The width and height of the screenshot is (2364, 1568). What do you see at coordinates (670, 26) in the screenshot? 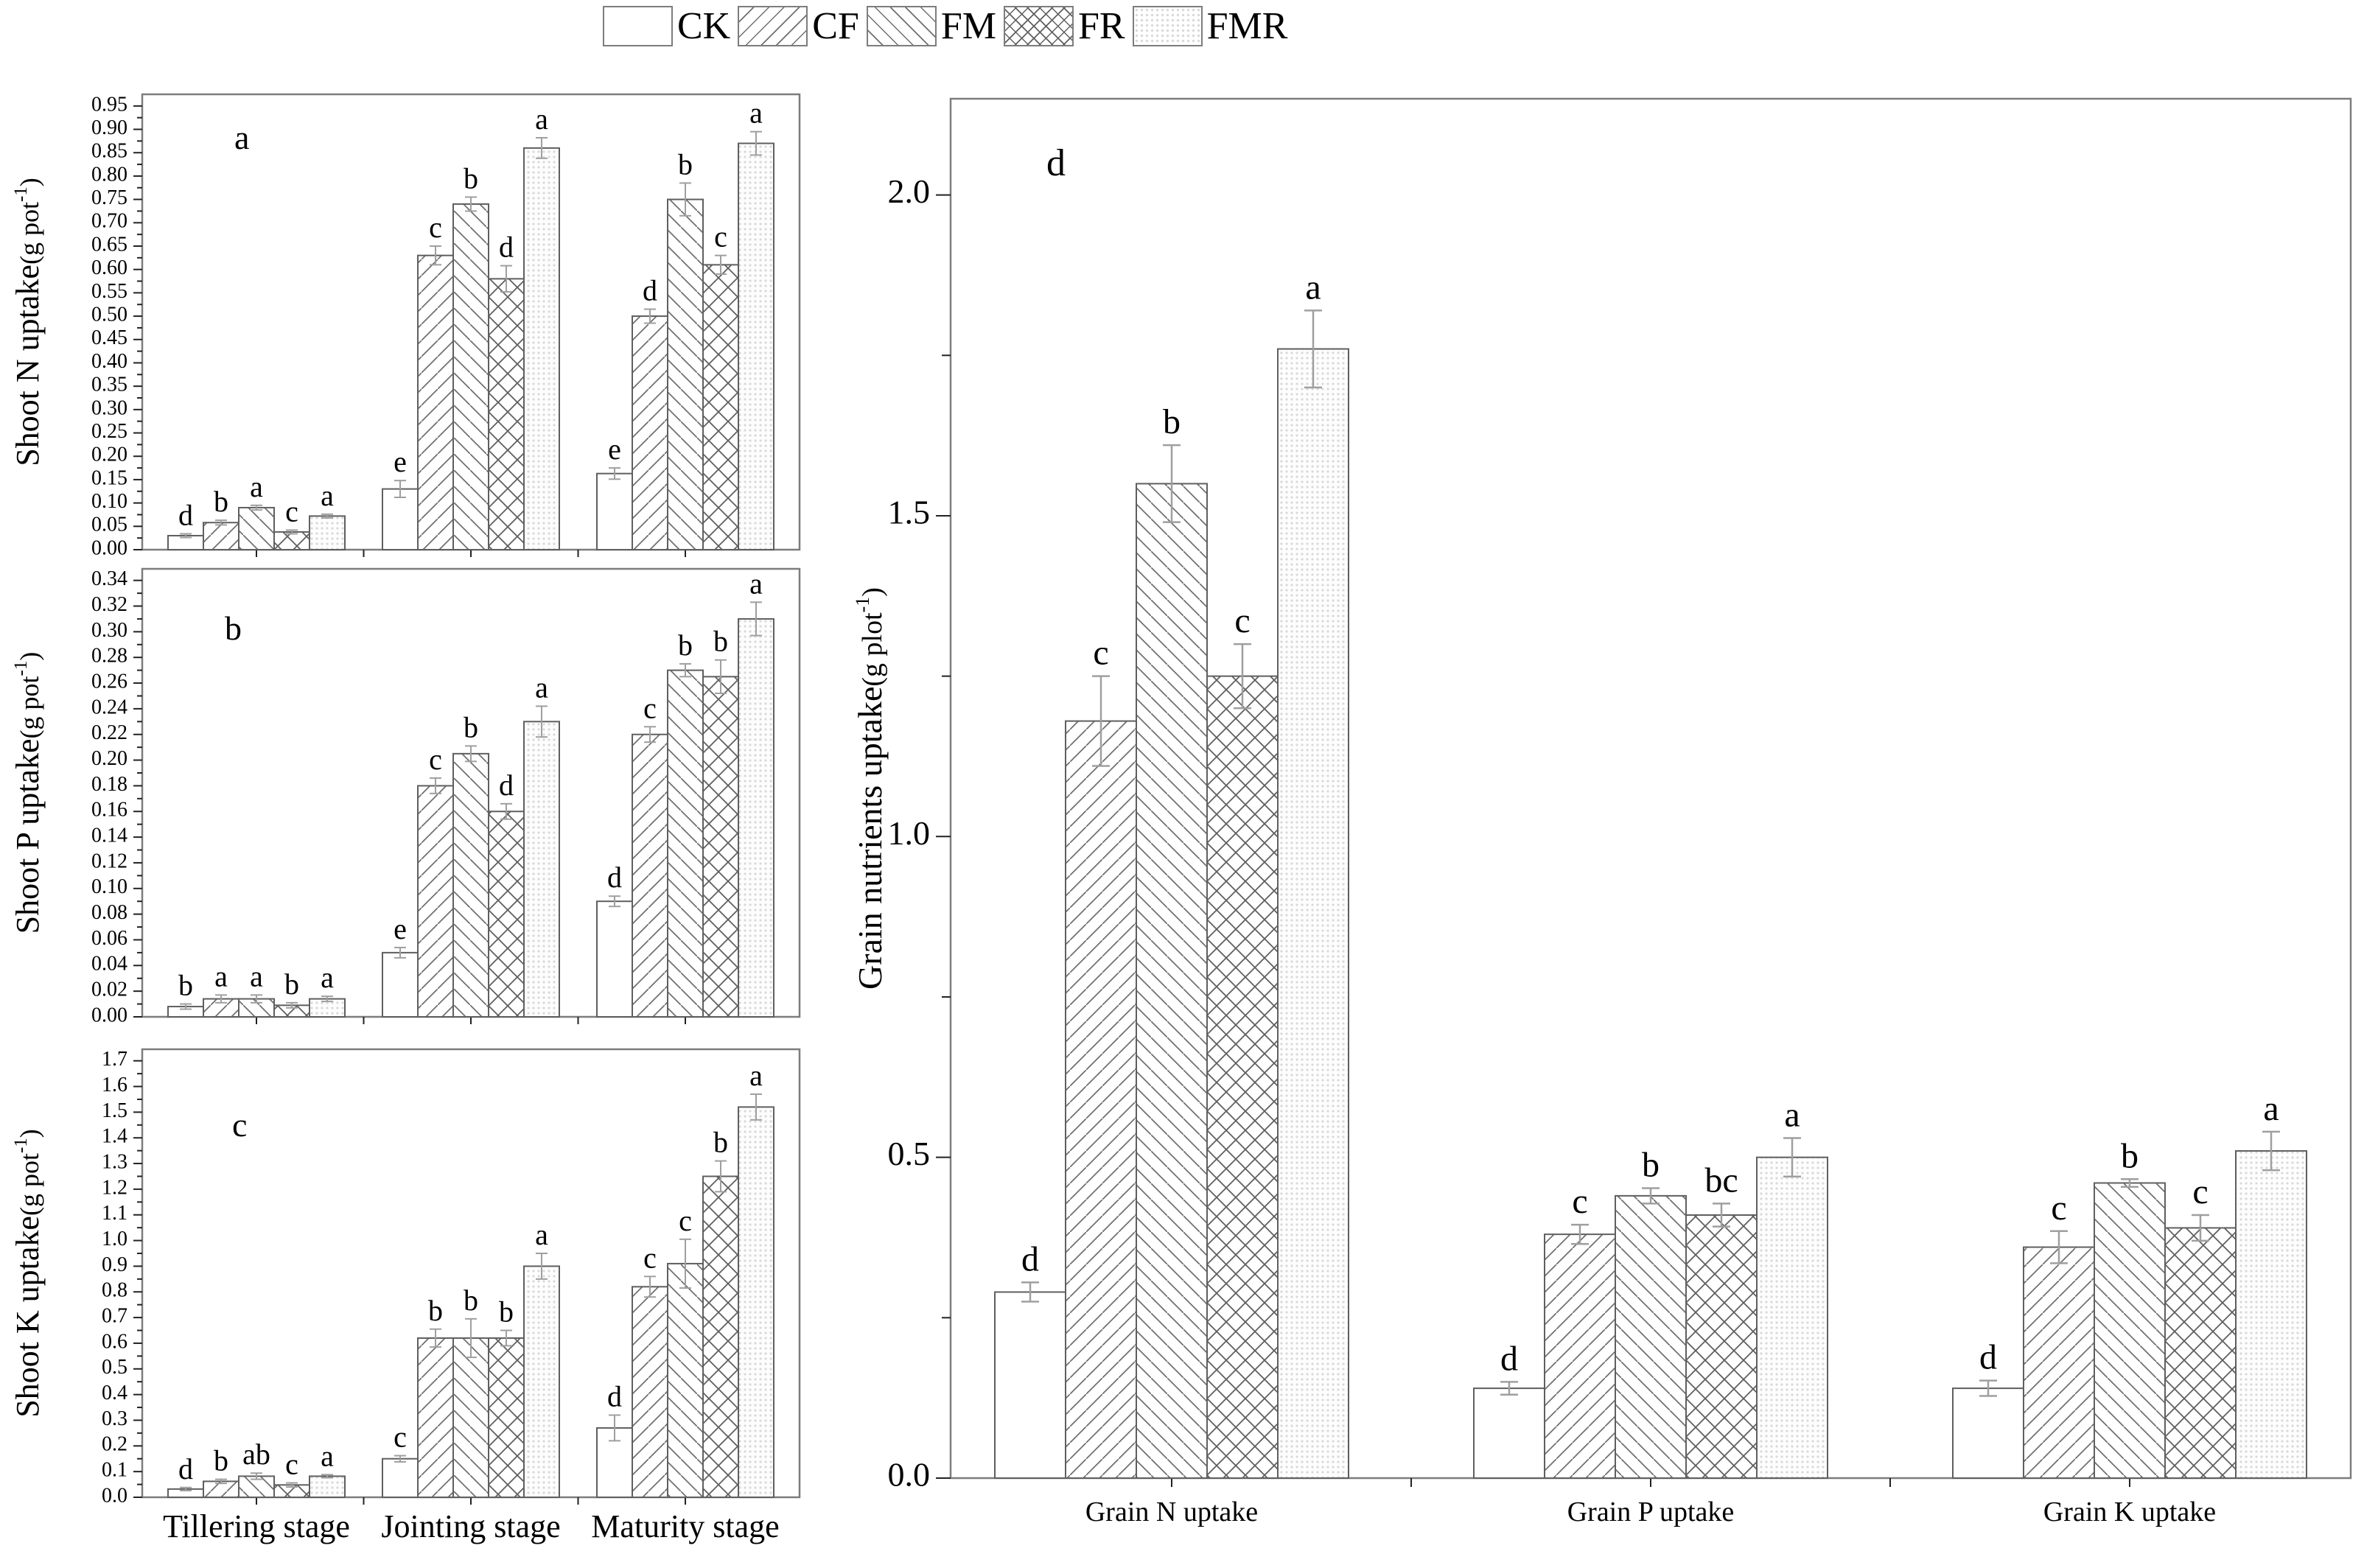
I see `legend-item-ck: CK` at bounding box center [670, 26].